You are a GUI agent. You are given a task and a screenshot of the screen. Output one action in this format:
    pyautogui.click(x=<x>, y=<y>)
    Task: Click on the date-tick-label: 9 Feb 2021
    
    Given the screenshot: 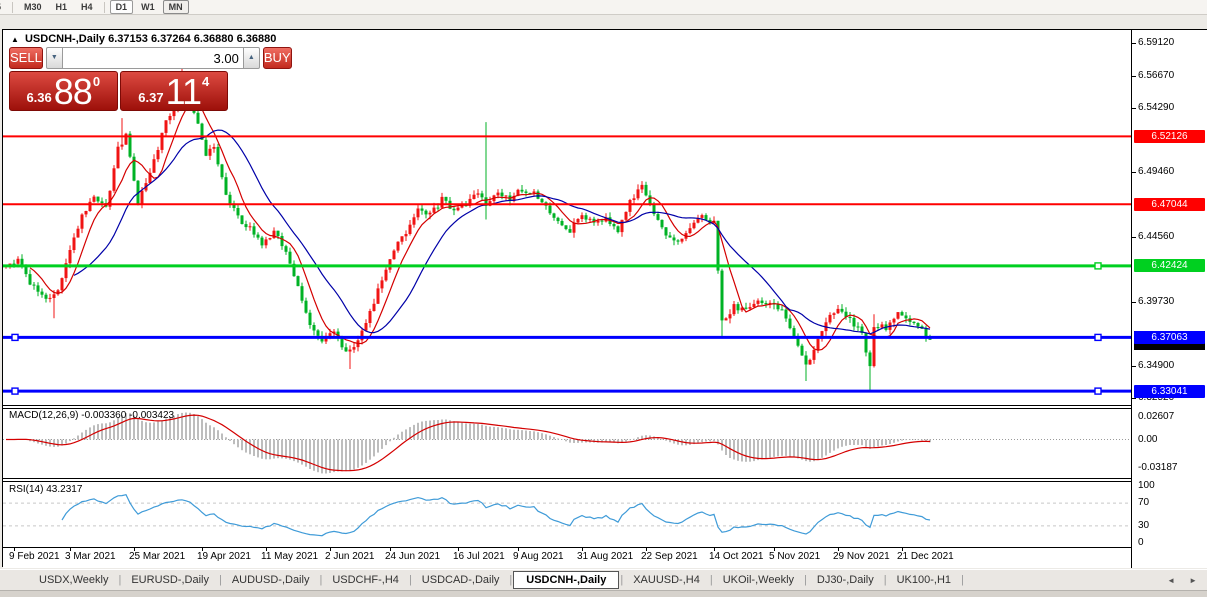 What is the action you would take?
    pyautogui.click(x=34, y=556)
    